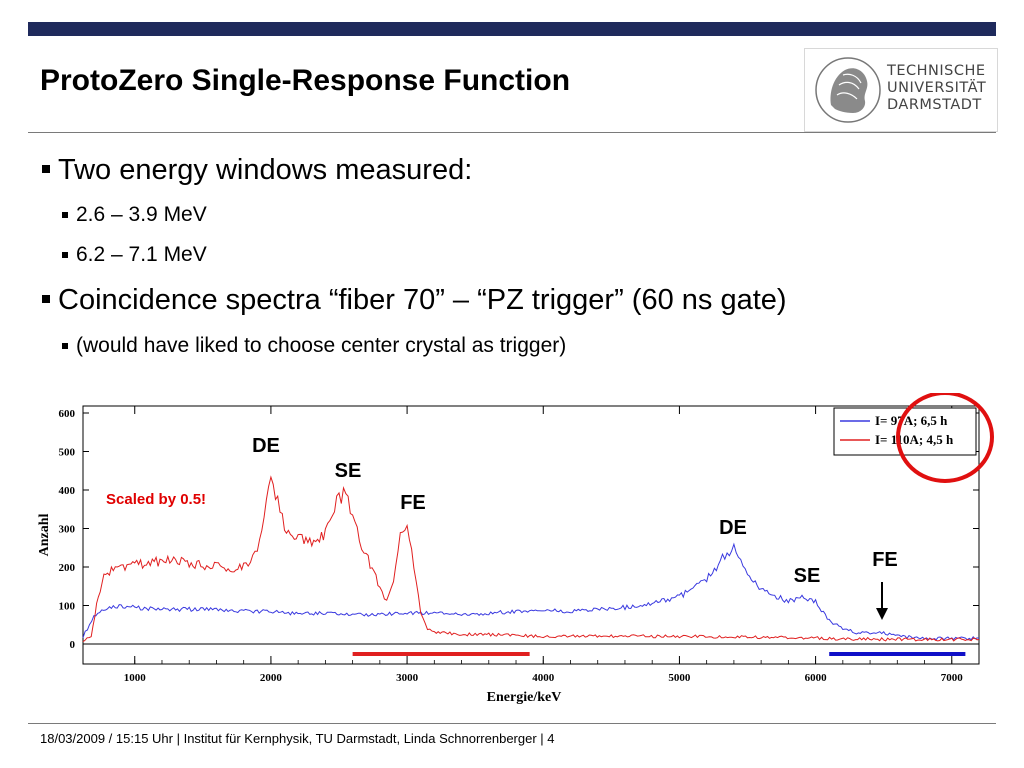 This screenshot has width=1024, height=768. I want to click on x-tick-label: 3000, so click(407, 678).